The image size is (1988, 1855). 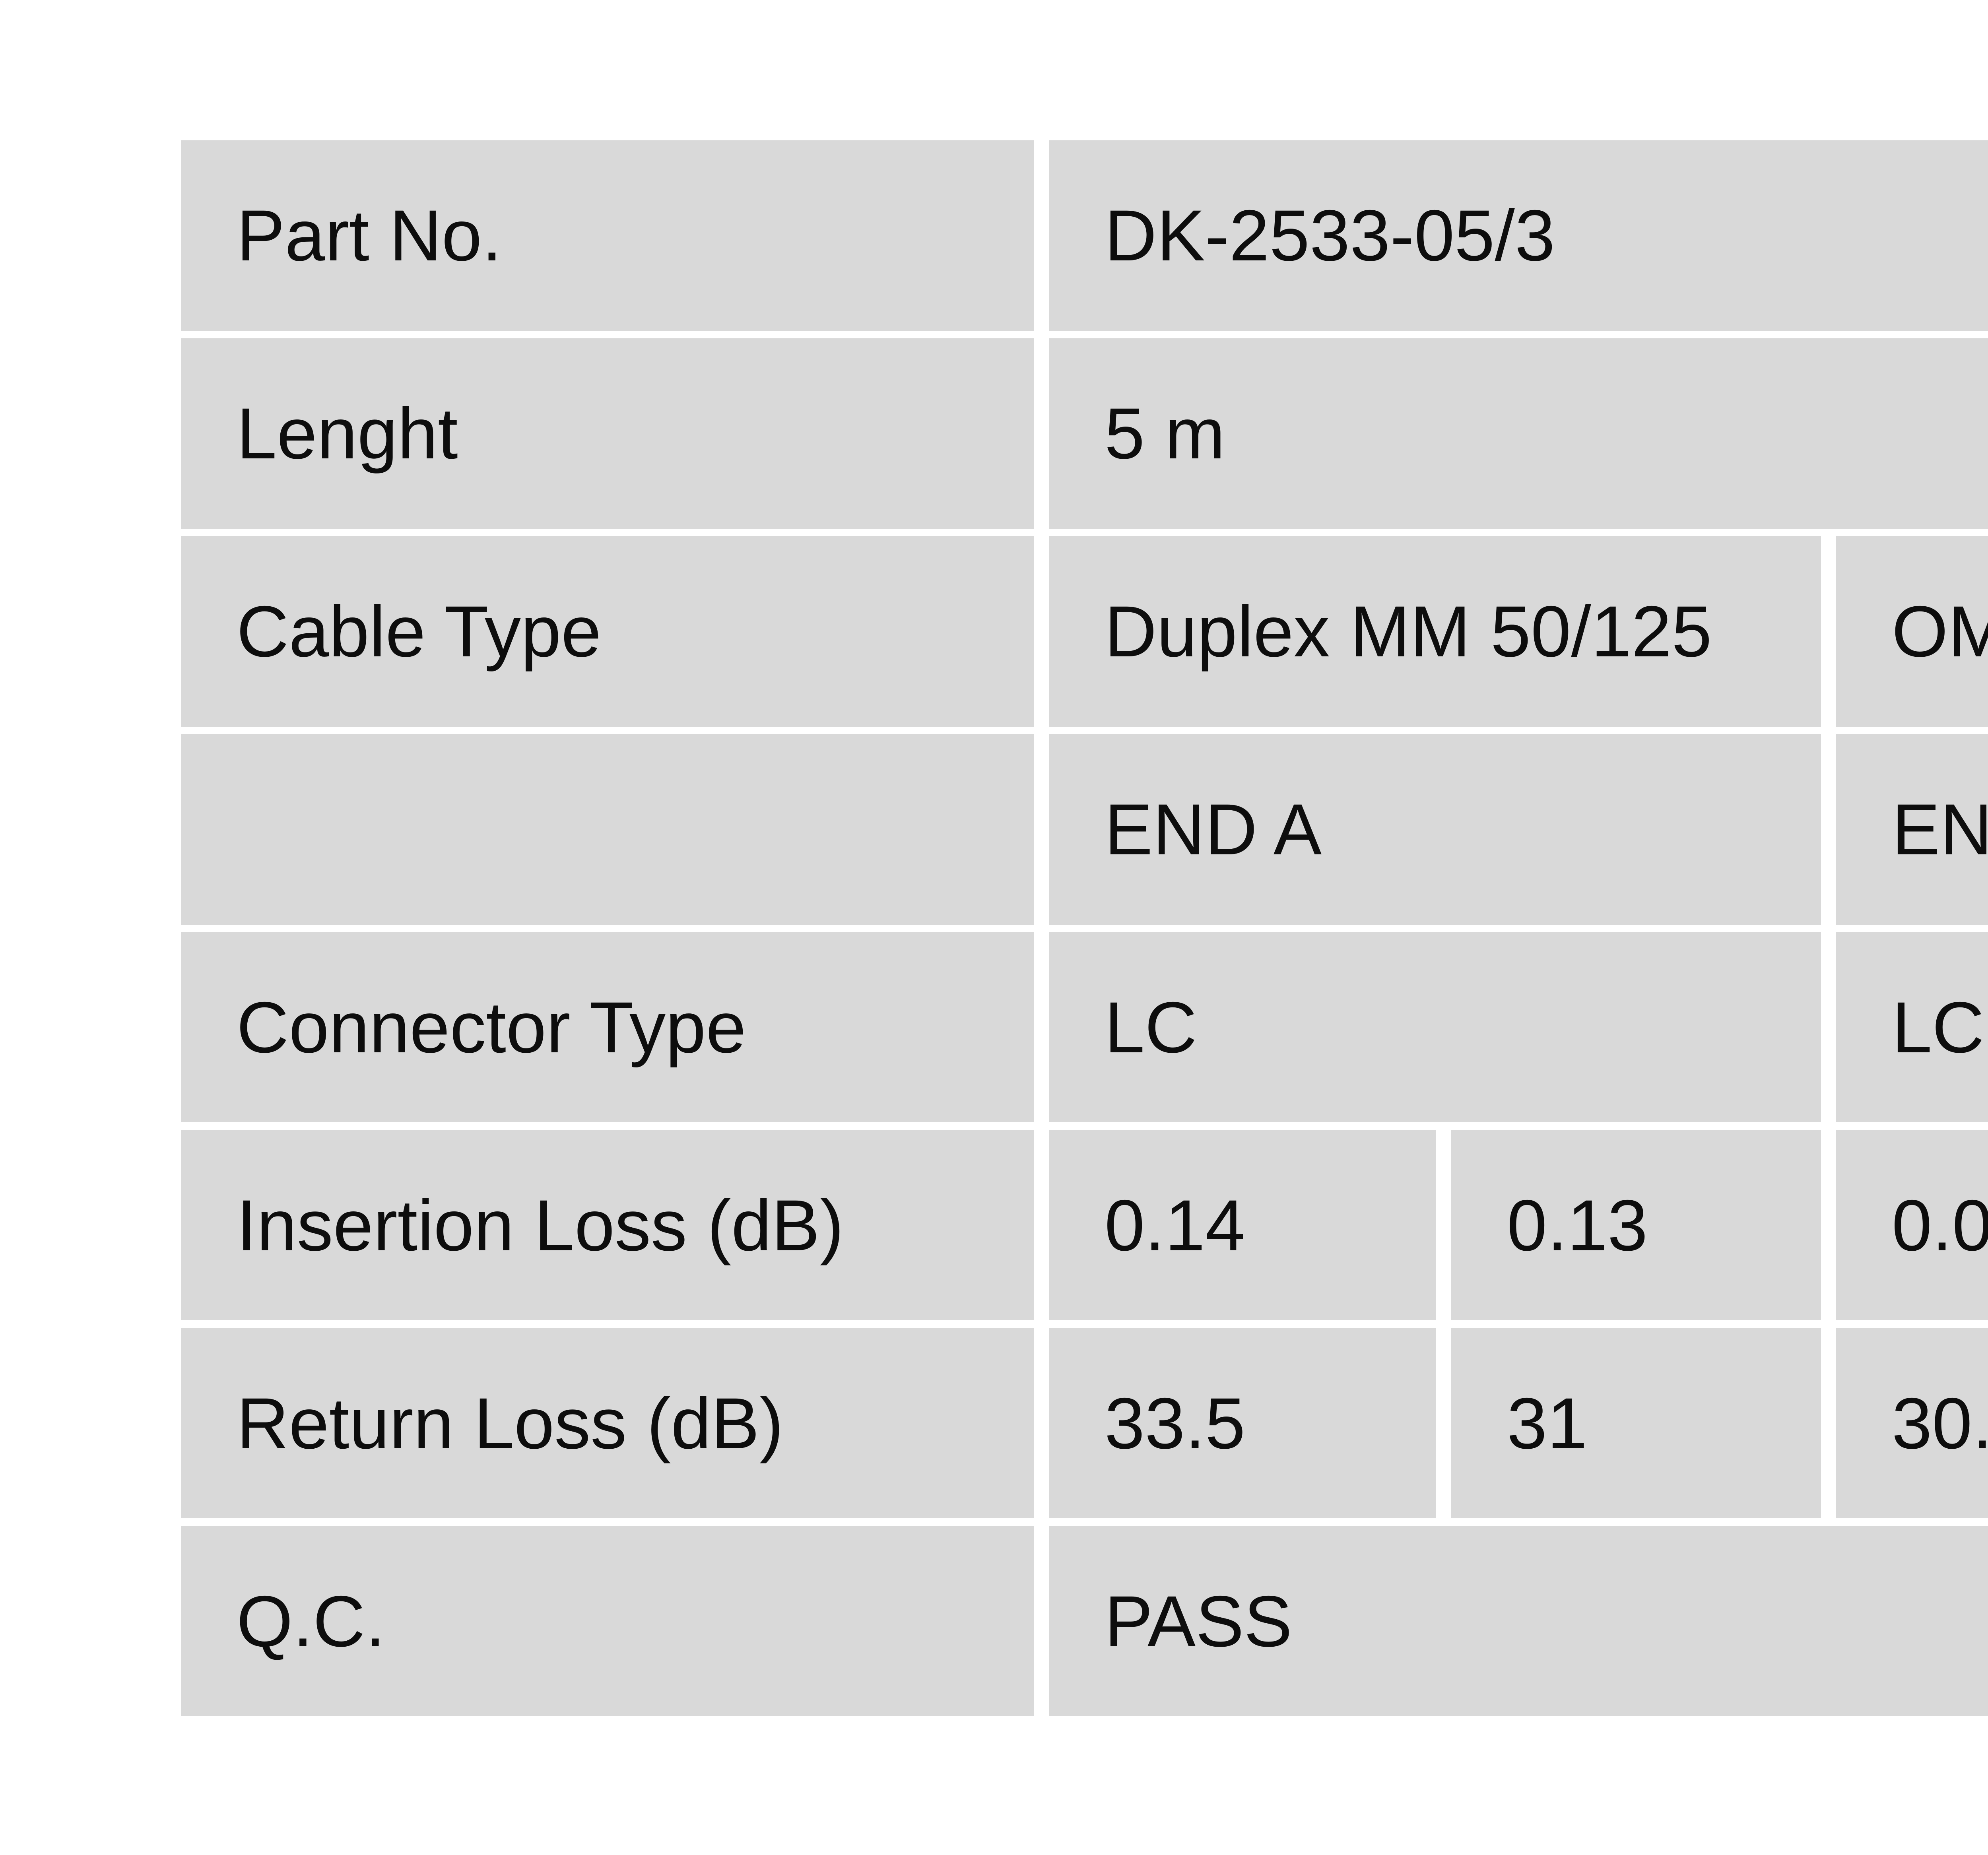 I want to click on cell-length-value: 5 m, so click(x=1518, y=433).